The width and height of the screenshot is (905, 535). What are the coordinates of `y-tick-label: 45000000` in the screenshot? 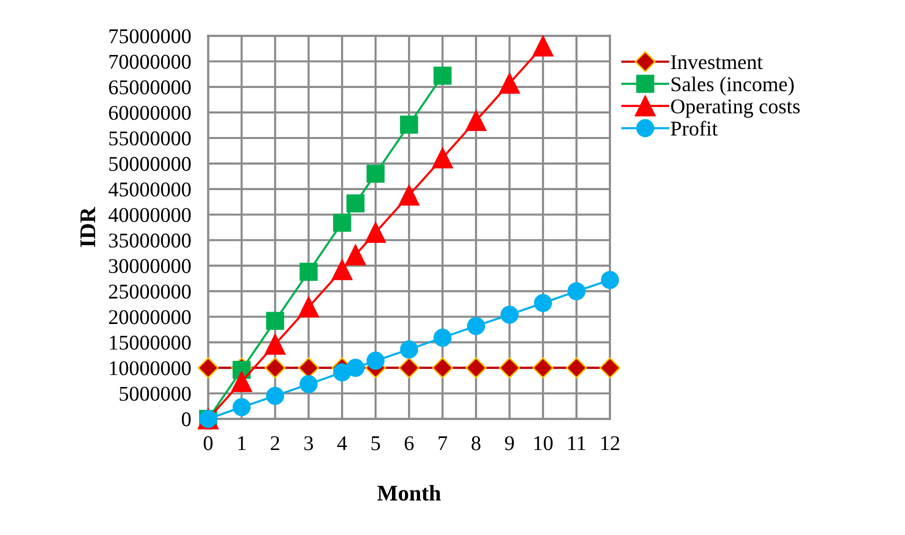 It's located at (149, 189).